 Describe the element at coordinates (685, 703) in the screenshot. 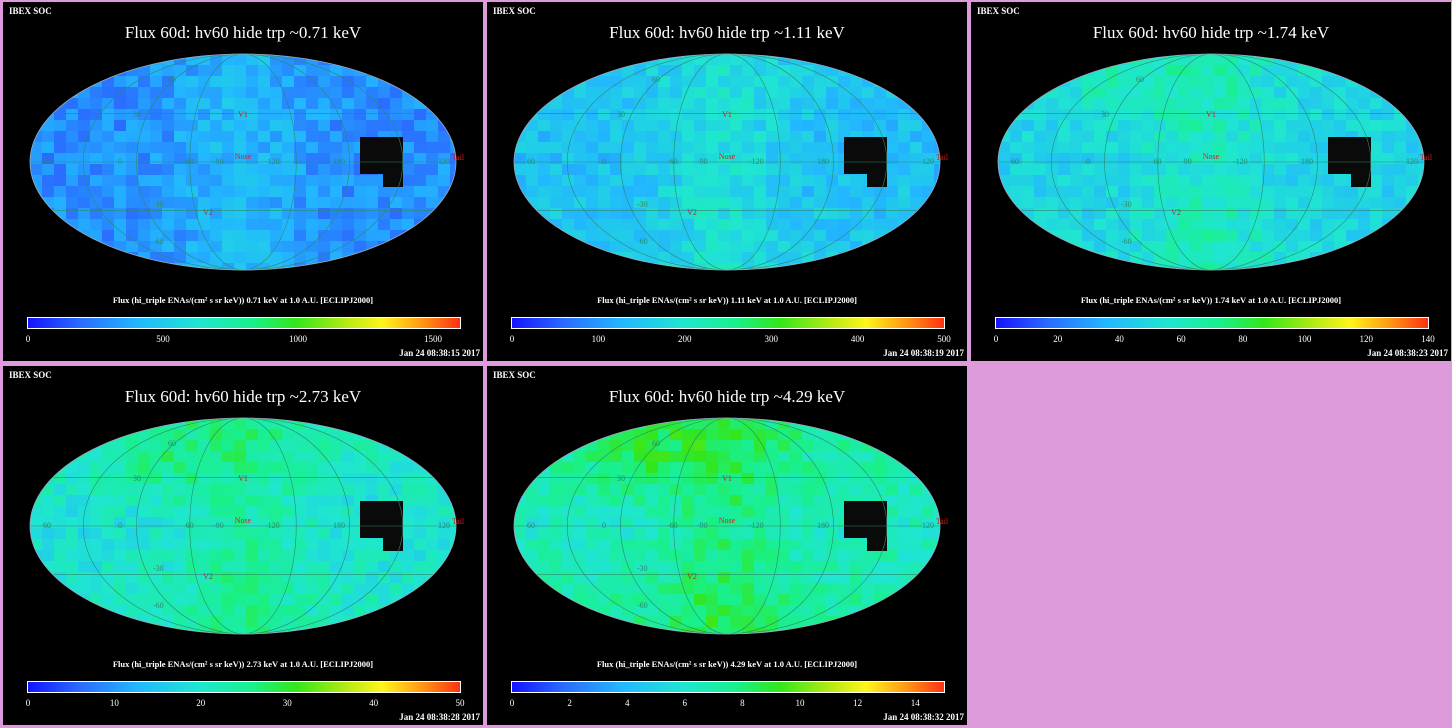

I see `colorbar-tick-label: 6` at that location.